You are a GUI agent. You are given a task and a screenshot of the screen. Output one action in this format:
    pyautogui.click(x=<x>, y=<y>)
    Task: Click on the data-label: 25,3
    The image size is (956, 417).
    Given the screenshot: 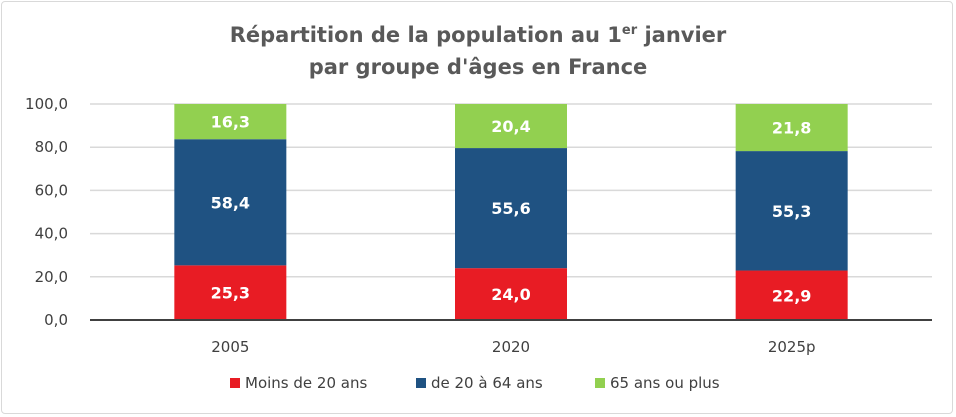 What is the action you would take?
    pyautogui.click(x=230, y=293)
    